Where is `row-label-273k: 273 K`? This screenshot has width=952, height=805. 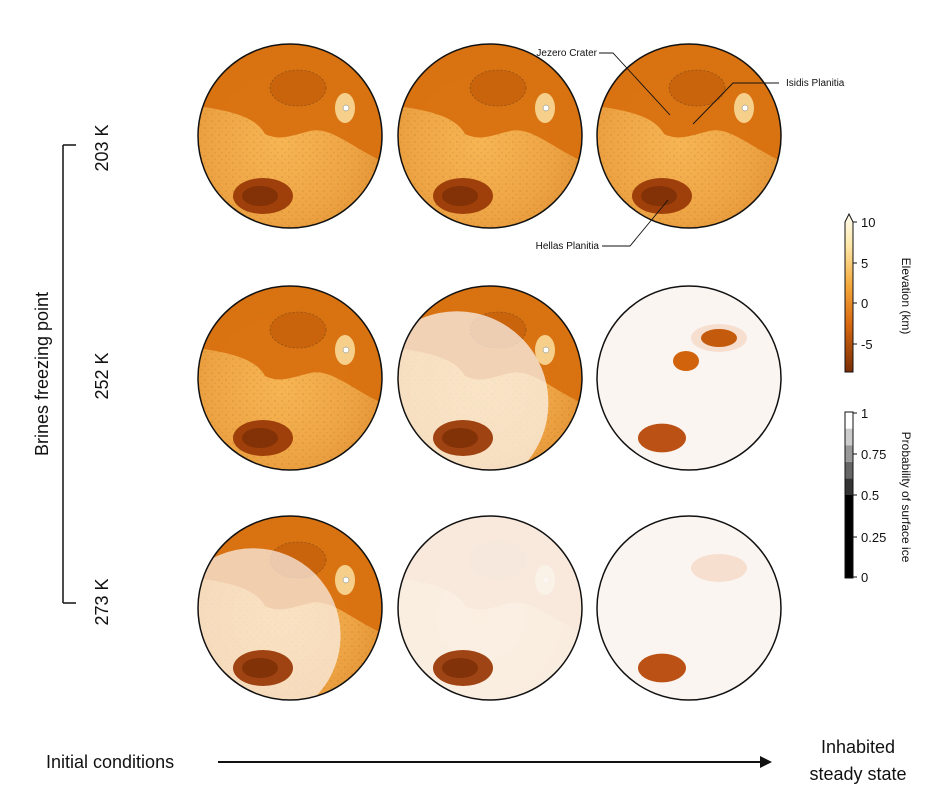
row-label-273k: 273 K is located at coordinates (102, 601).